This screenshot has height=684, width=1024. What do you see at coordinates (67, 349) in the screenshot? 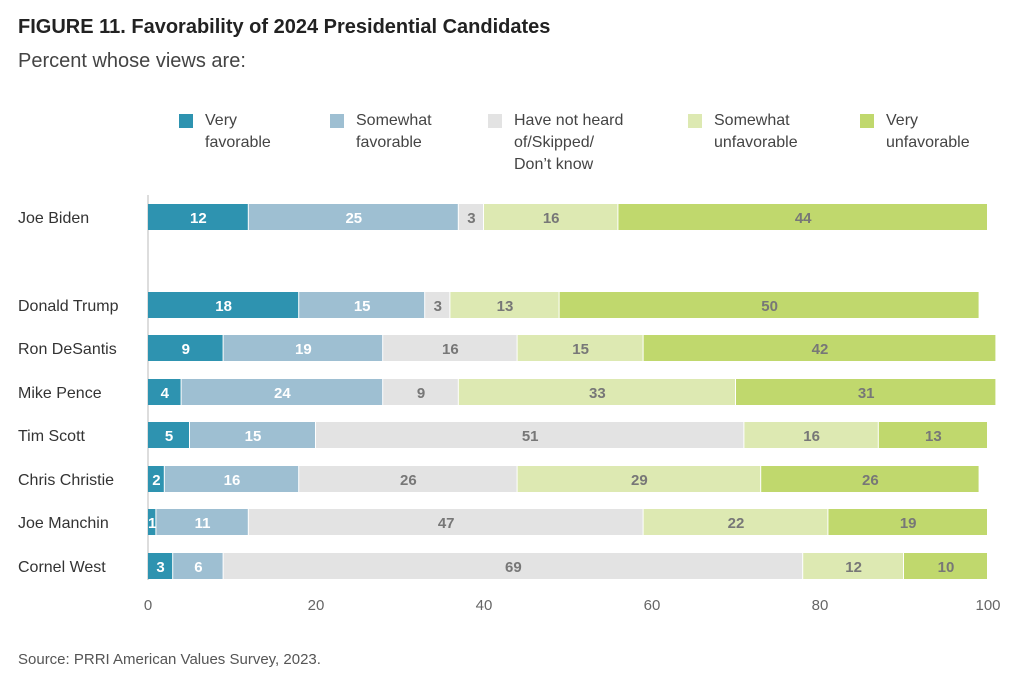
I see `category-label: Ron DeSantis` at bounding box center [67, 349].